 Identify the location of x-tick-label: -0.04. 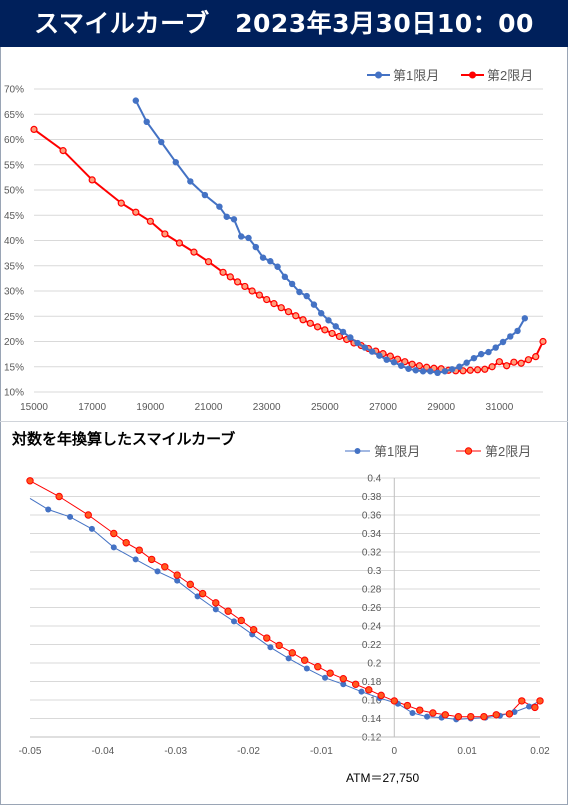
(102, 751).